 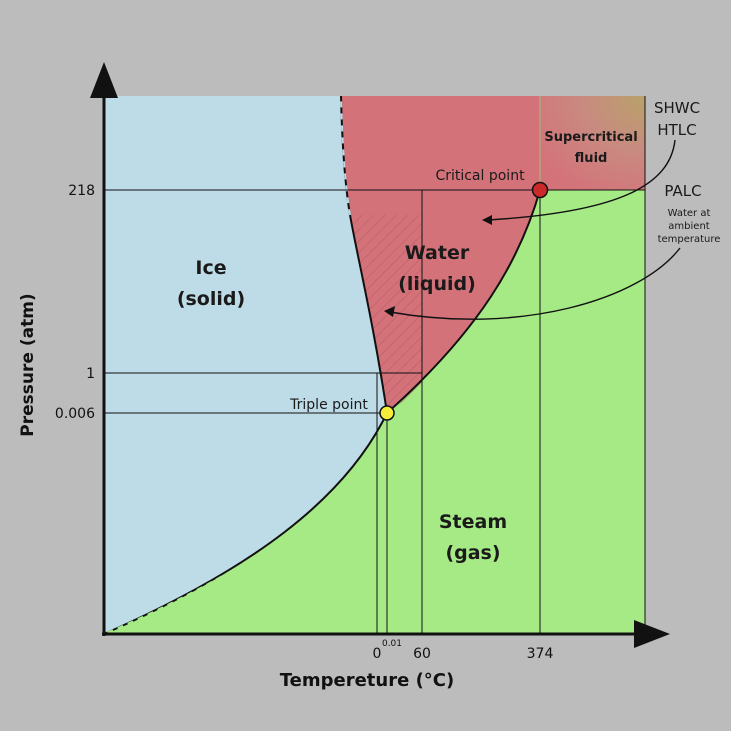 What do you see at coordinates (211, 299) in the screenshot?
I see `ice-sublabel: (solid)` at bounding box center [211, 299].